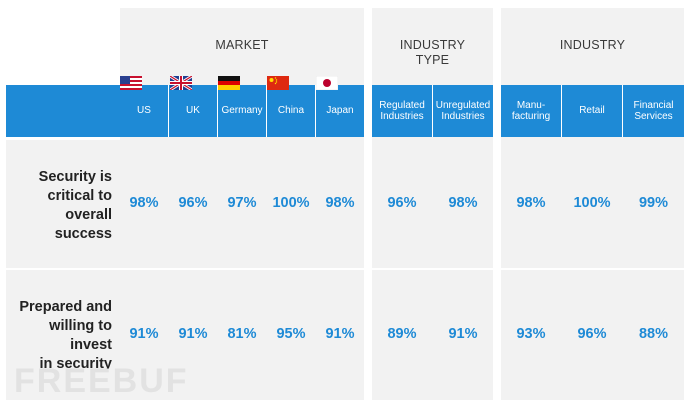  I want to click on row1-value-financial: 99%, so click(653, 203).